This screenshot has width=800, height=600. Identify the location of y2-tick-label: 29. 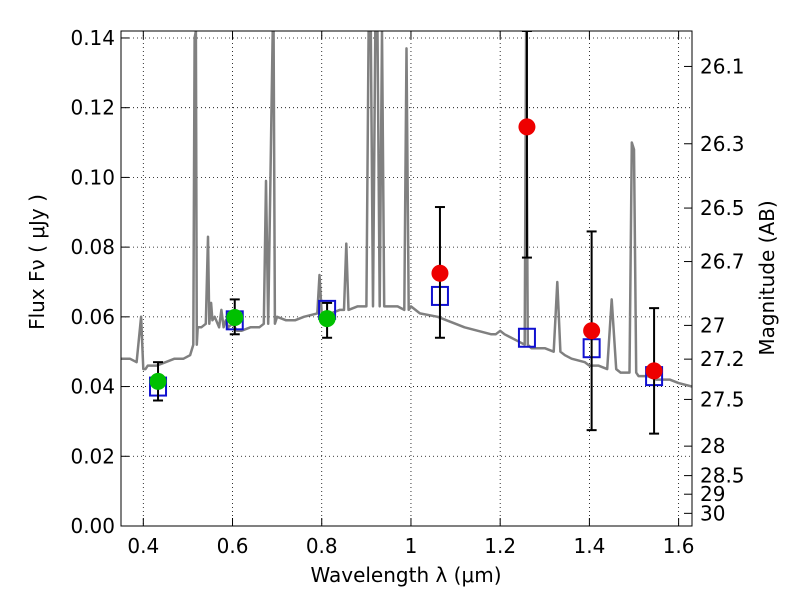
(712, 494).